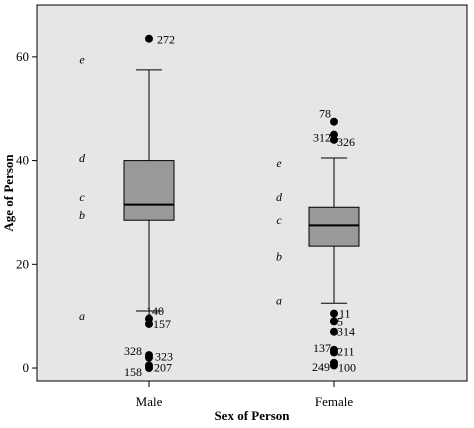 The image size is (474, 428). Describe the element at coordinates (22, 56) in the screenshot. I see `y-tick-label: 60` at that location.